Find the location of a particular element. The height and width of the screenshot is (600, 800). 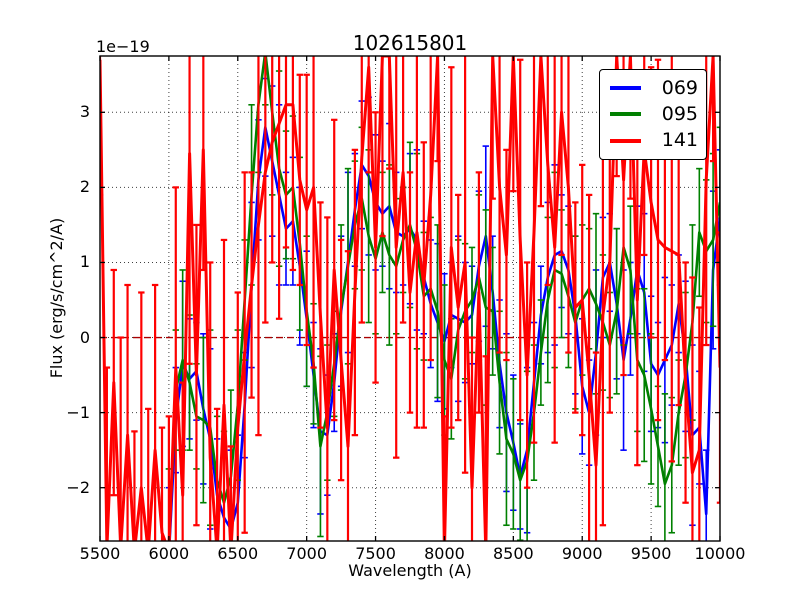

legend-line-blue is located at coordinates (625, 88).